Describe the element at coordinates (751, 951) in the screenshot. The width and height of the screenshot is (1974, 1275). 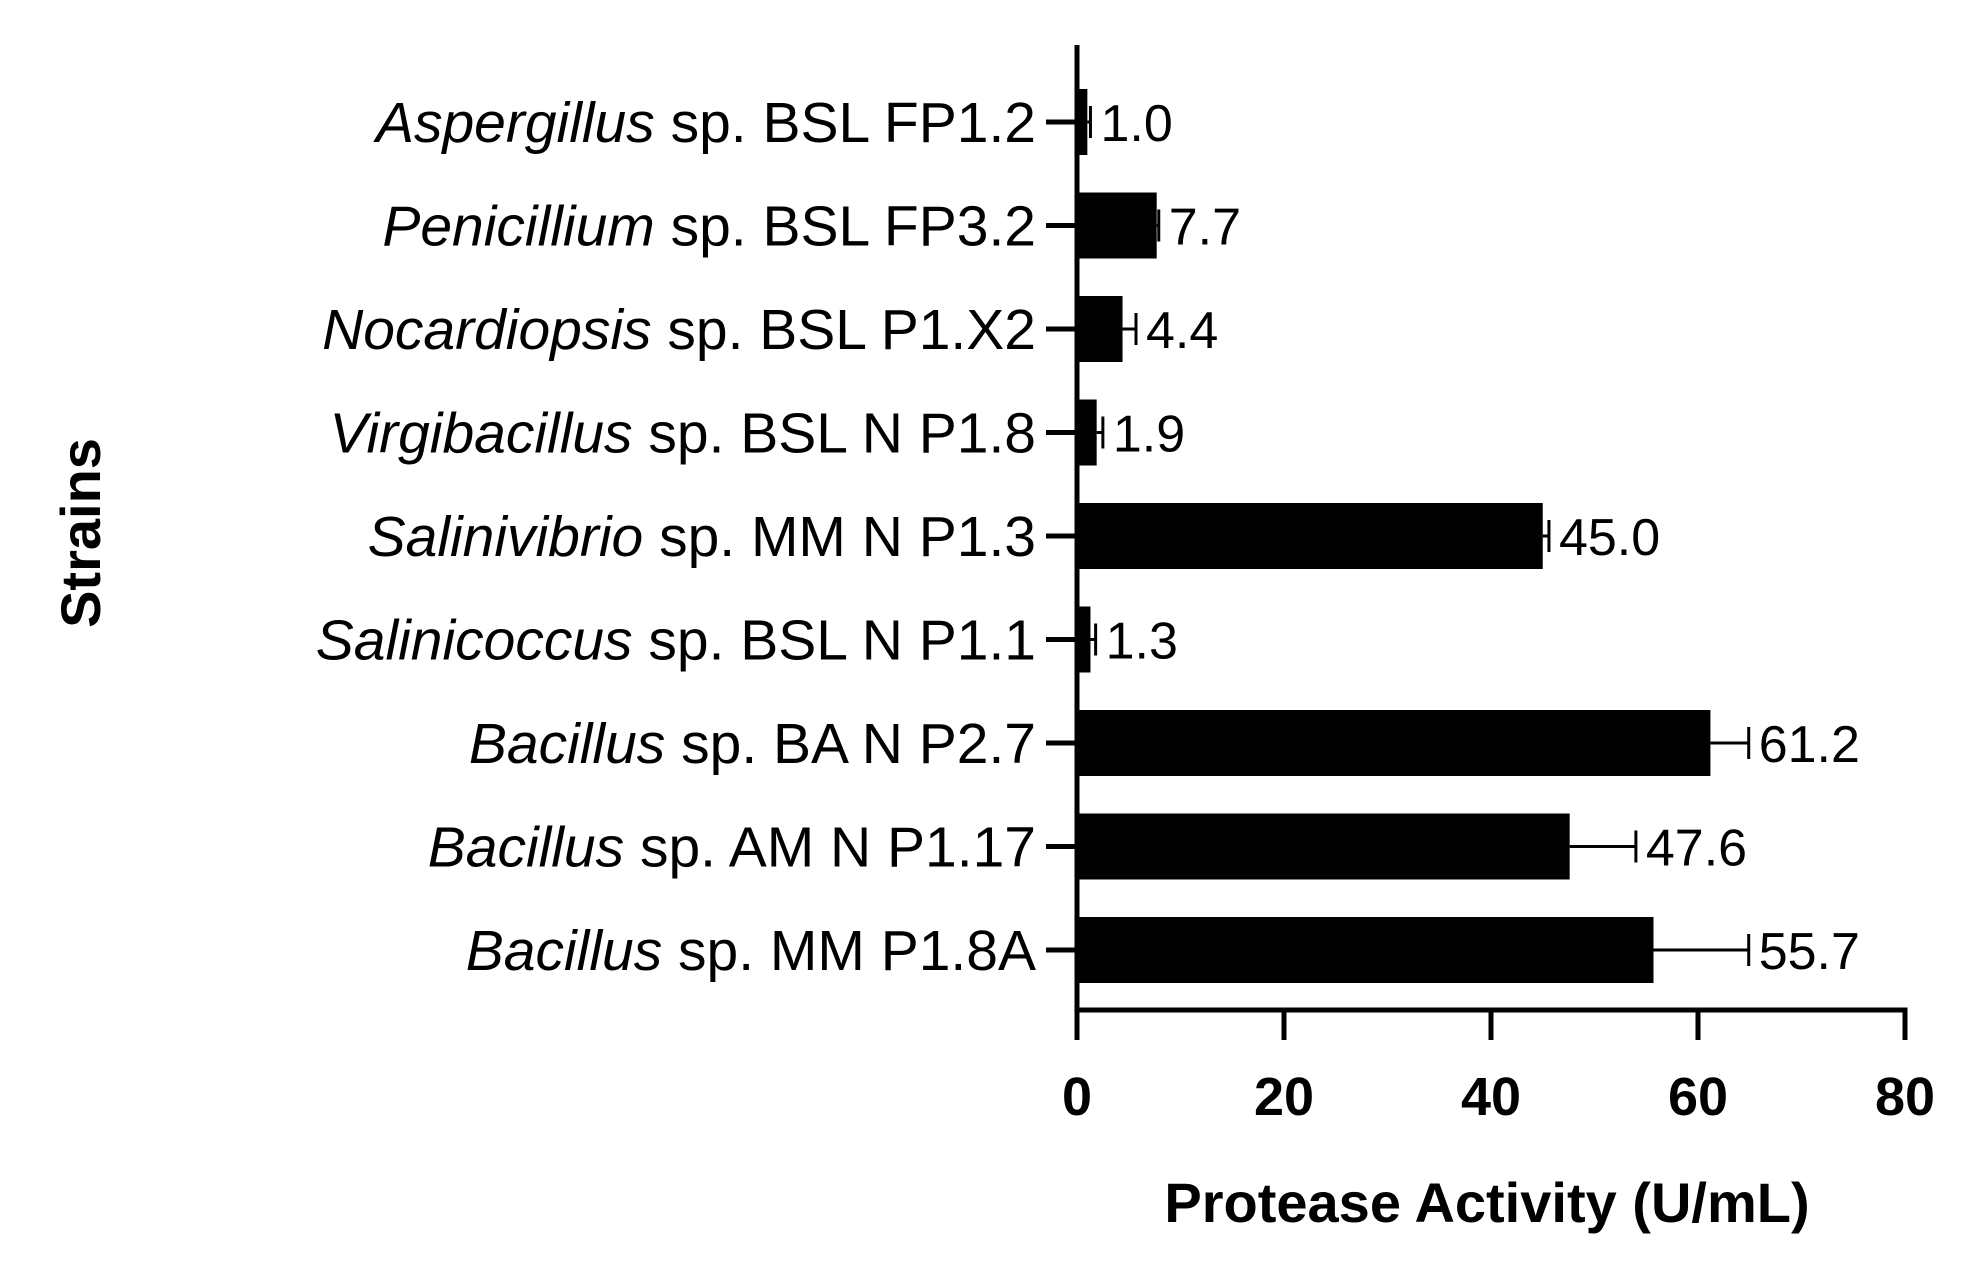
I see `category-label-8: Bacillus sp. MM P1.8A` at that location.